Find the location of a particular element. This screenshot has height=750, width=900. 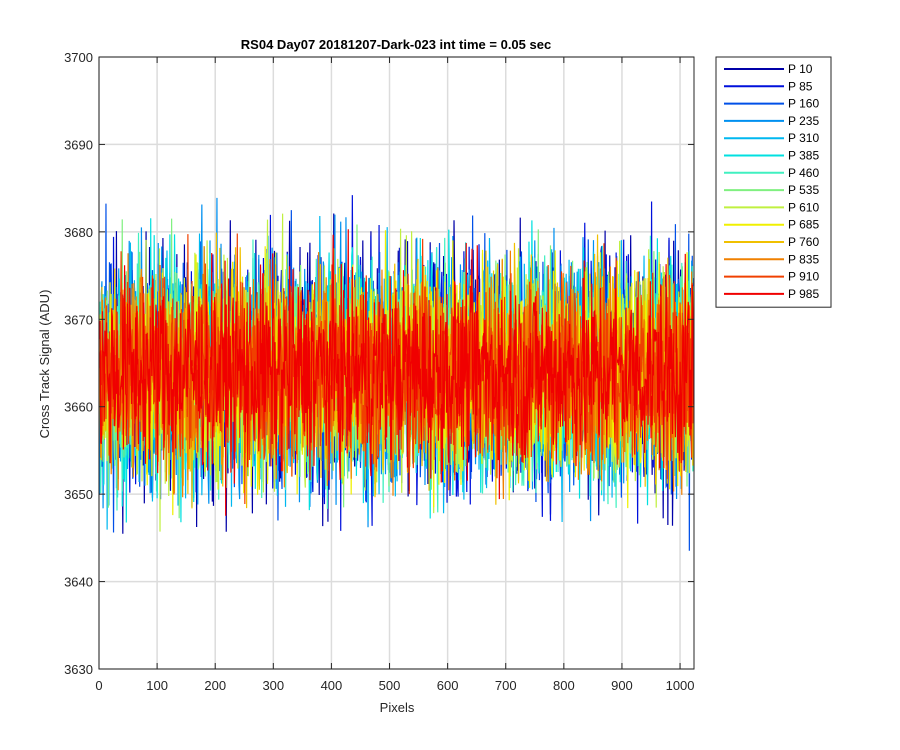

x-tick-label: 800 is located at coordinates (564, 685).